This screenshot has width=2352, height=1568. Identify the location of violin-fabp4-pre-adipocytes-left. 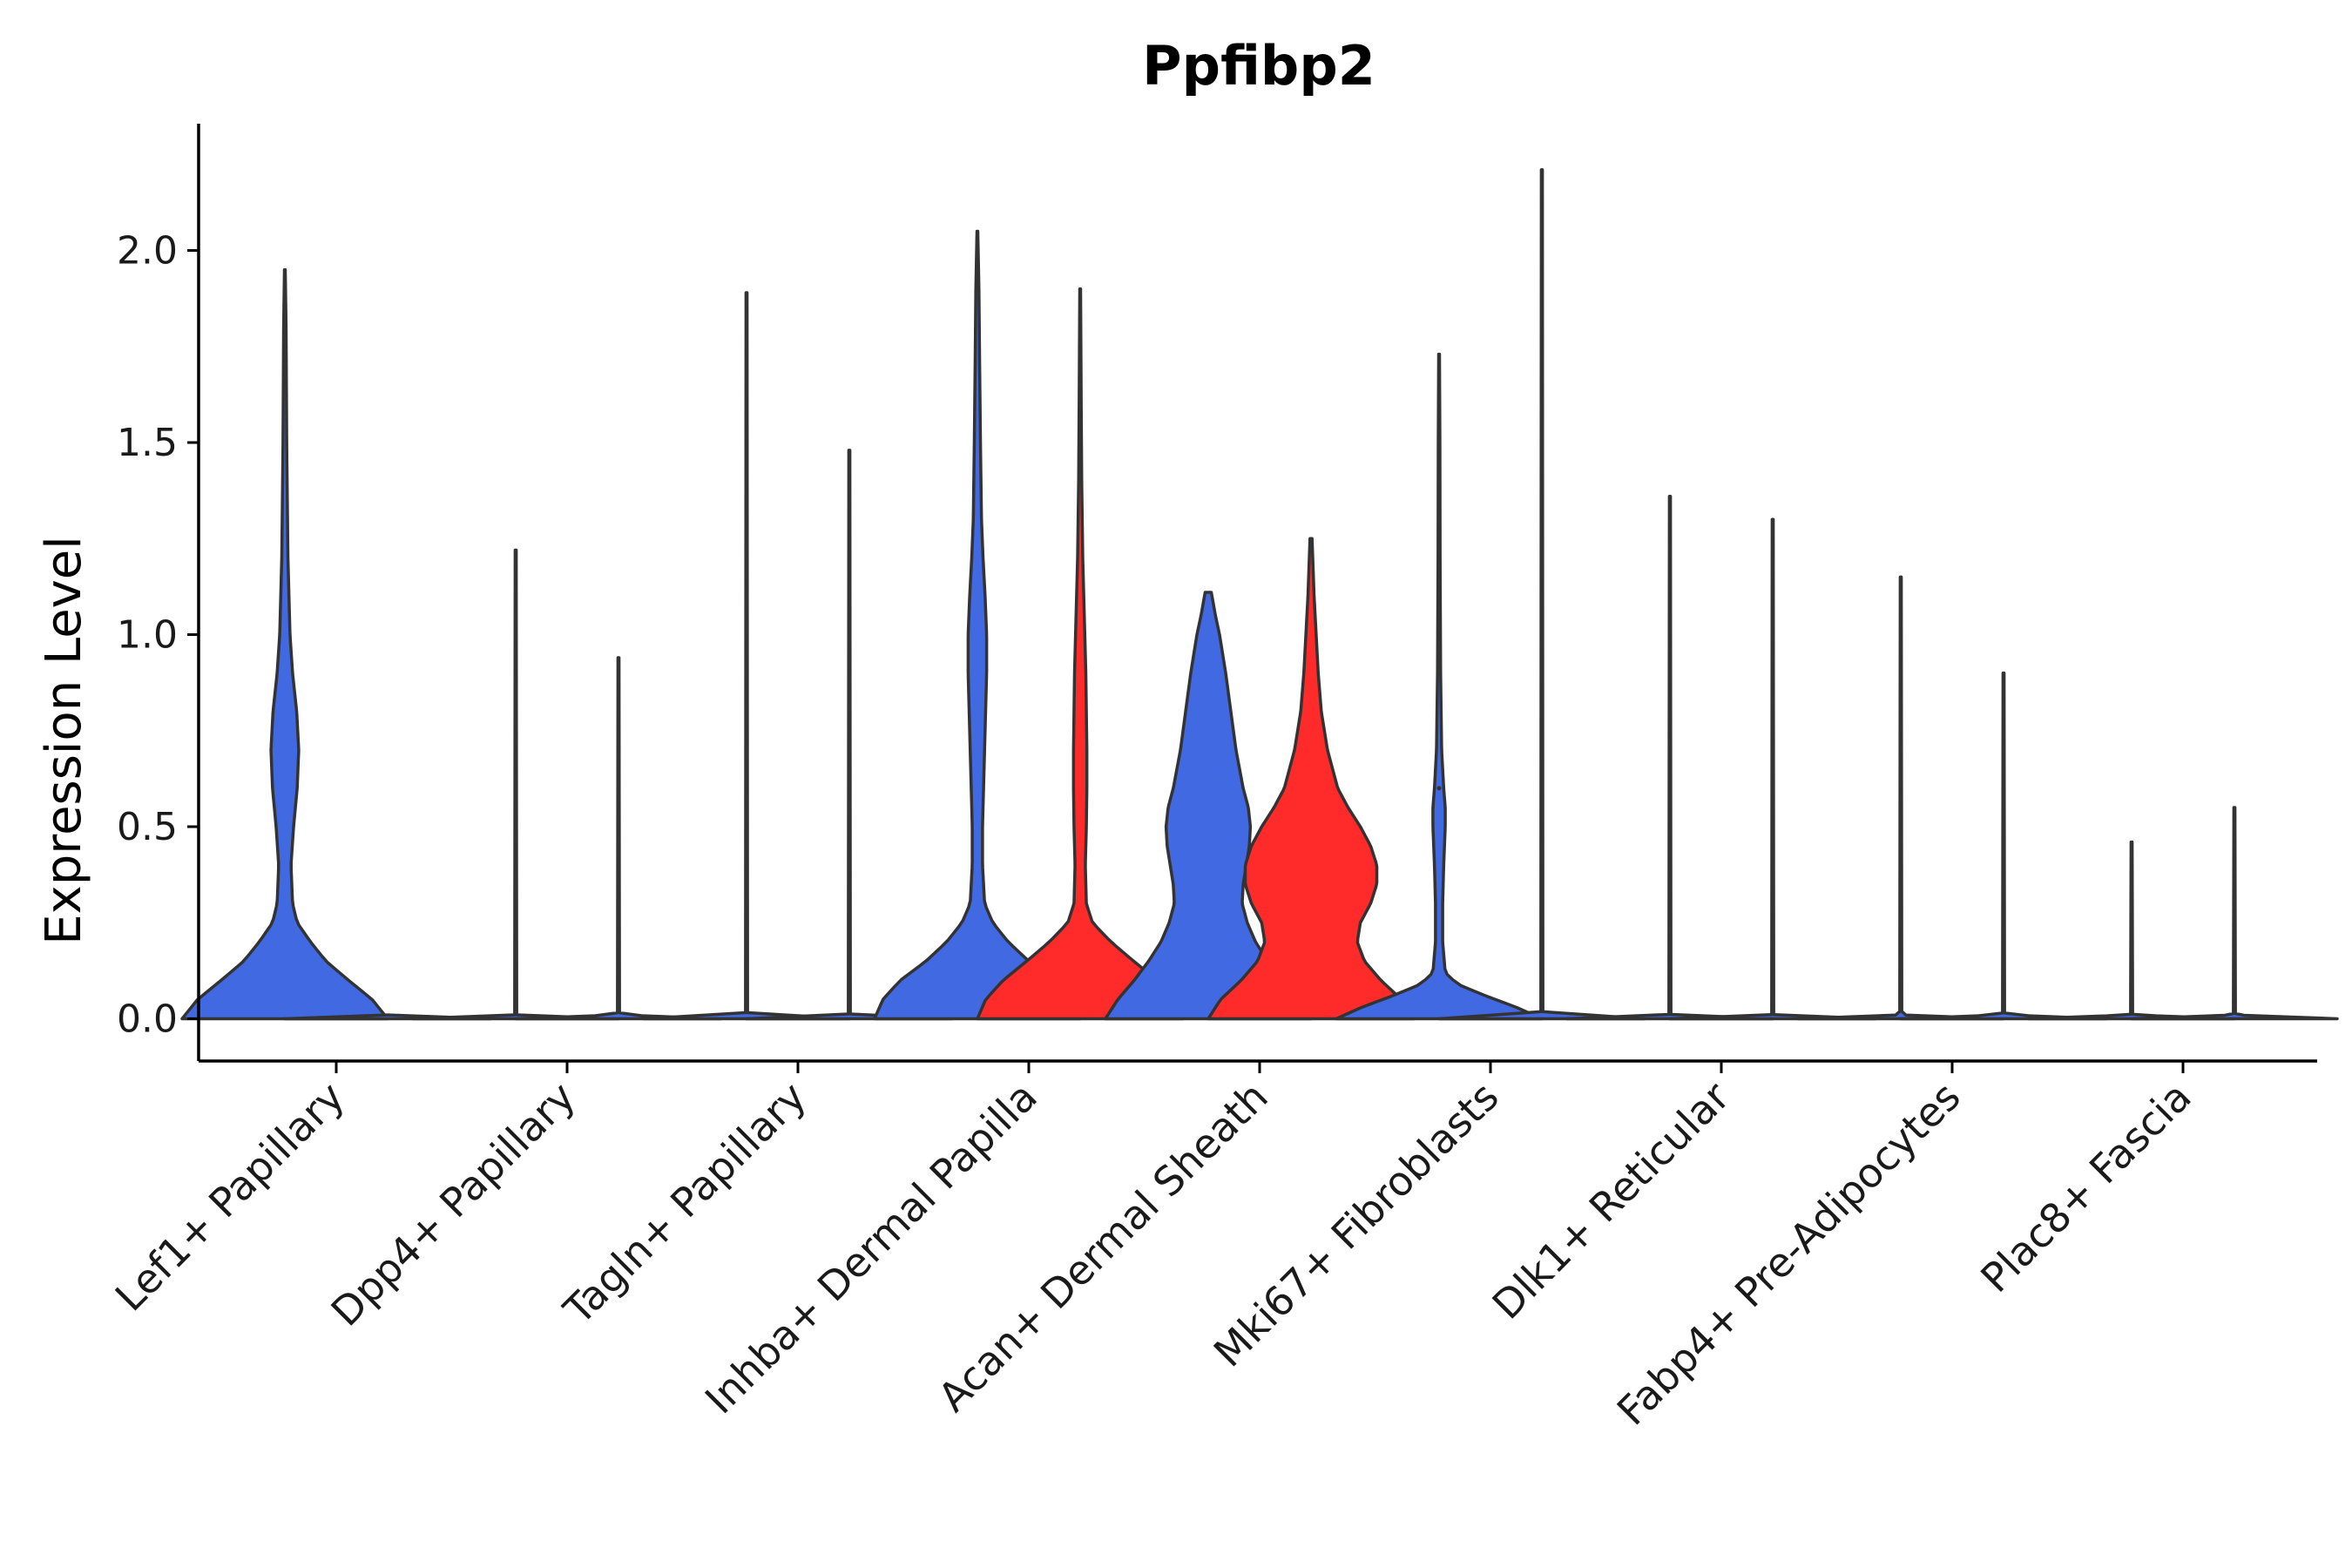
(1901, 798).